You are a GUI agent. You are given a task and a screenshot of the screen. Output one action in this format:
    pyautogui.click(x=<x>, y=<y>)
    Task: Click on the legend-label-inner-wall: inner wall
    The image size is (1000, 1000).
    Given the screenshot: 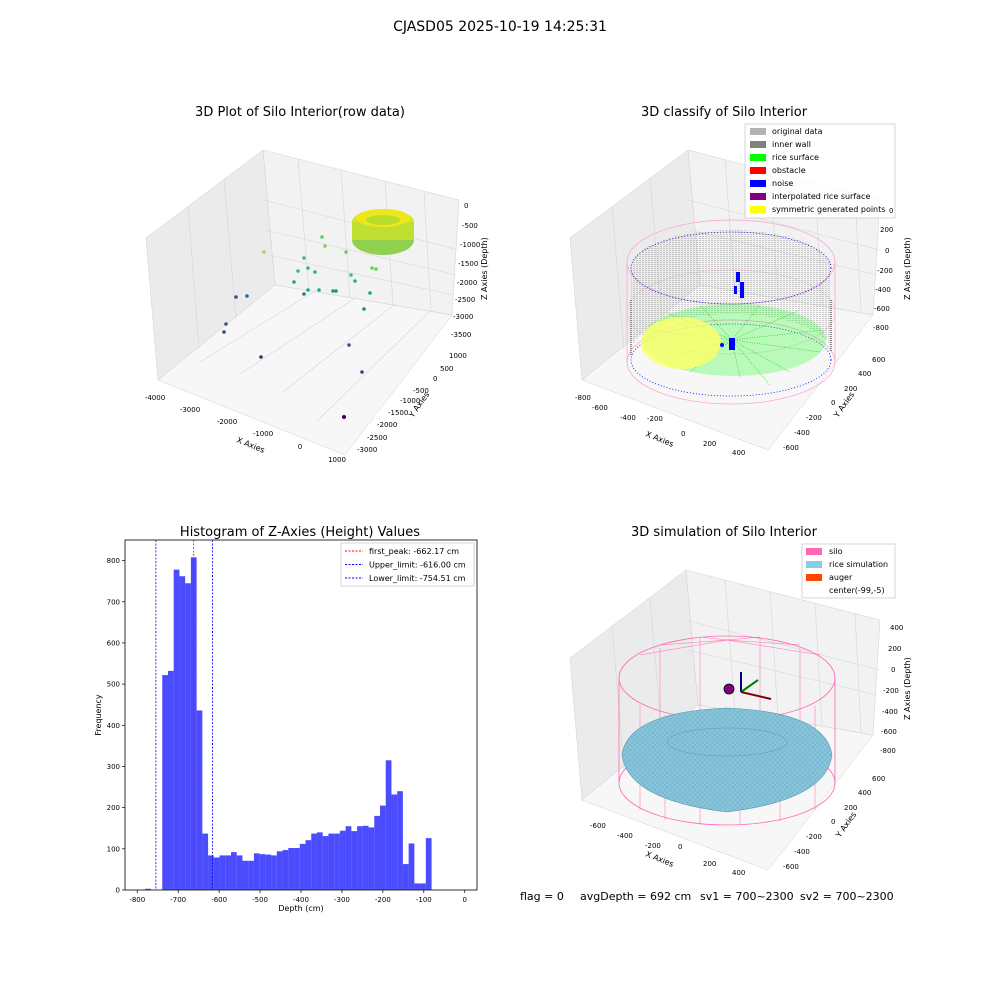 What is the action you would take?
    pyautogui.click(x=791, y=144)
    